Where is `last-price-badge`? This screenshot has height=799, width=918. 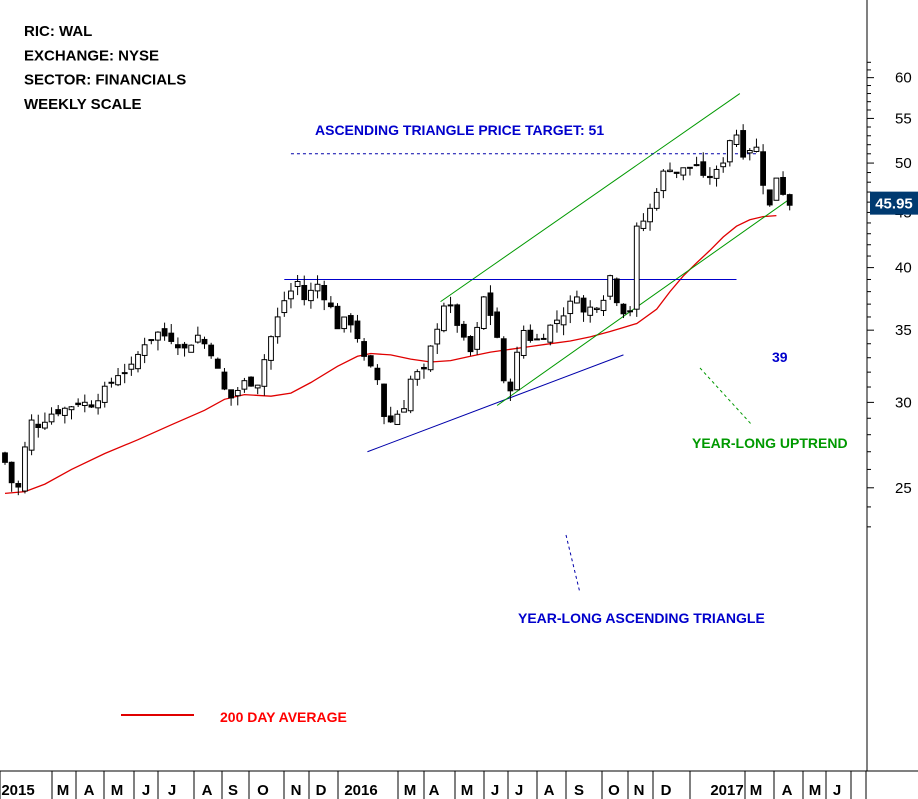
last-price-badge is located at coordinates (894, 203).